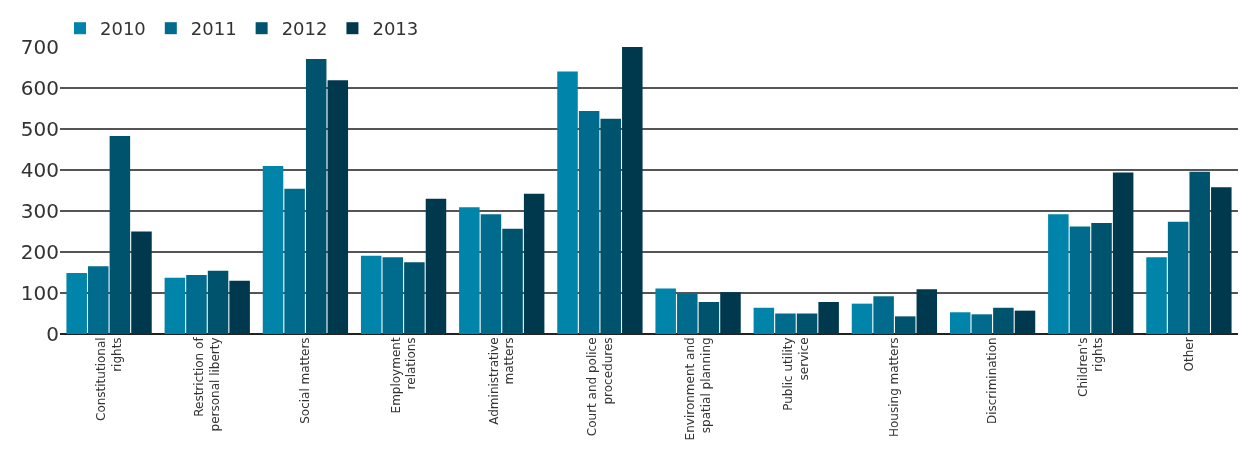 This screenshot has width=1248, height=464. I want to click on y-tick-label: 200, so click(39, 252).